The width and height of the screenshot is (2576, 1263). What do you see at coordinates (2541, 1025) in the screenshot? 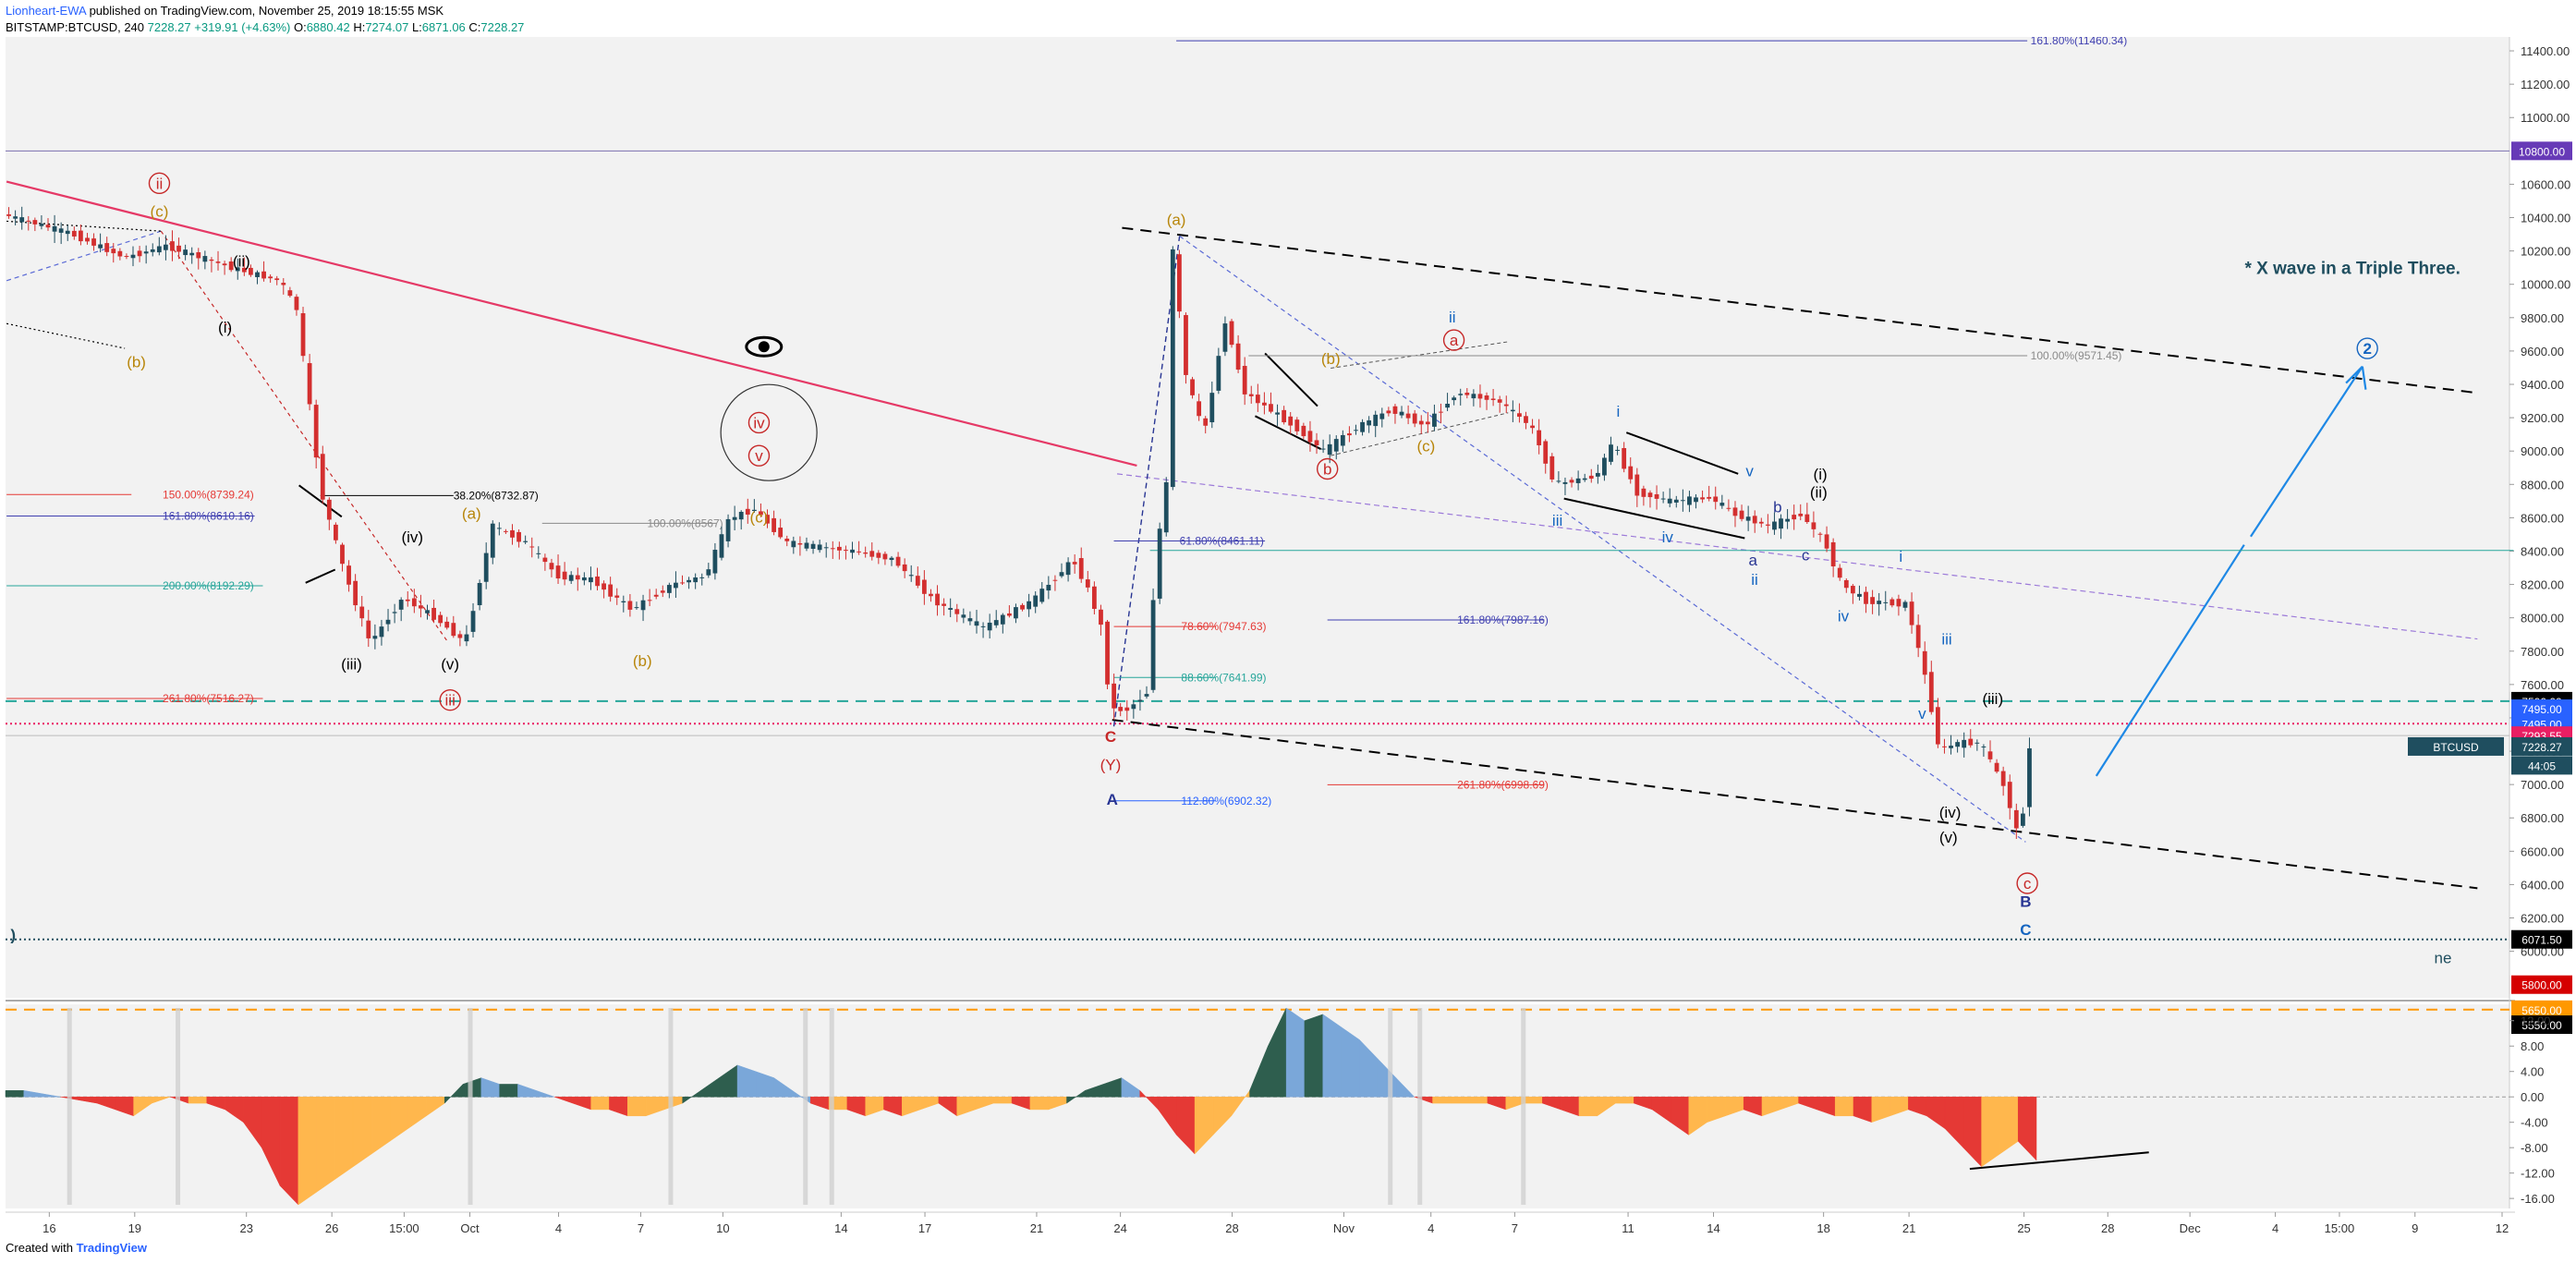
I see `price-label: 5550.00` at bounding box center [2541, 1025].